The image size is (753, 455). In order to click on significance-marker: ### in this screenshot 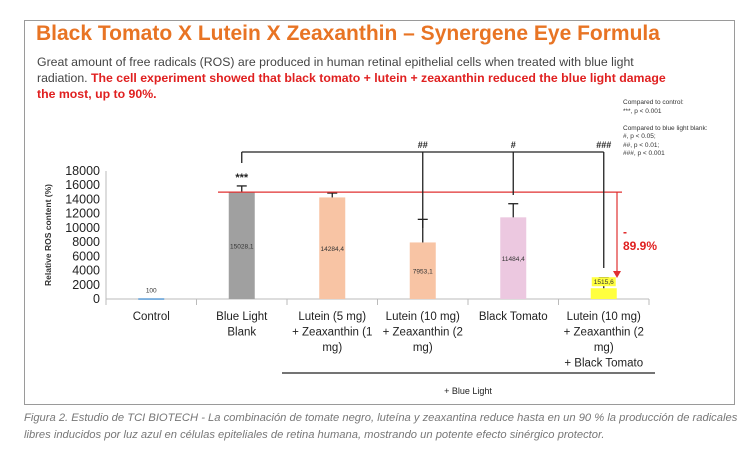, I will do `click(603, 145)`.